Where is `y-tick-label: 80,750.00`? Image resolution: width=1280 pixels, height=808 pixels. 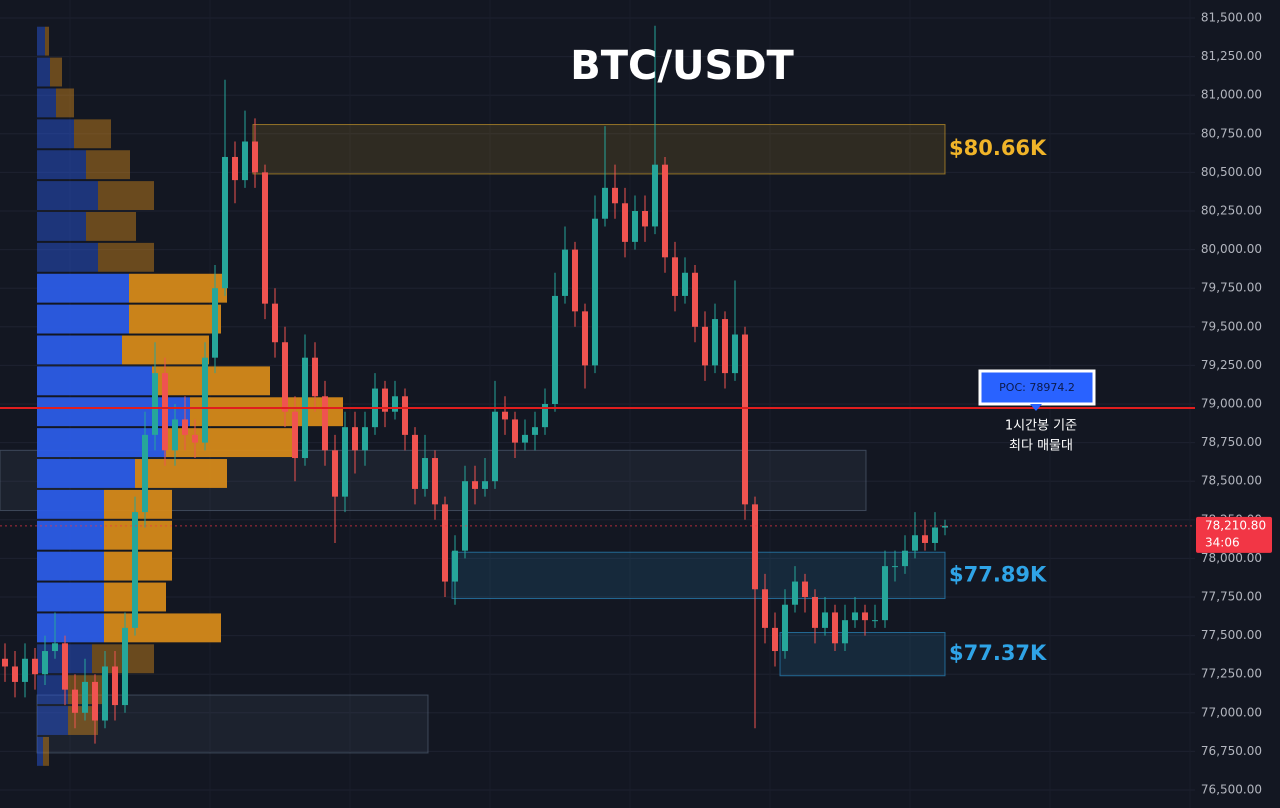 y-tick-label: 80,750.00 is located at coordinates (1231, 133).